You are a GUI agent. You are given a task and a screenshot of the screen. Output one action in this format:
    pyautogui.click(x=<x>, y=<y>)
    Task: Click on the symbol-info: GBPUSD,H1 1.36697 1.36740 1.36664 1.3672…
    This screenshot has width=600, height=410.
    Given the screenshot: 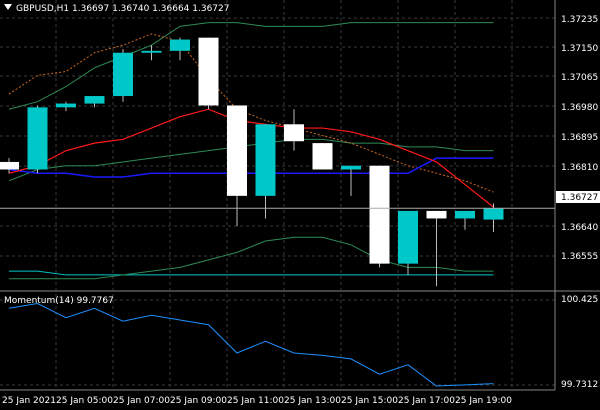 What is the action you would take?
    pyautogui.click(x=122, y=9)
    